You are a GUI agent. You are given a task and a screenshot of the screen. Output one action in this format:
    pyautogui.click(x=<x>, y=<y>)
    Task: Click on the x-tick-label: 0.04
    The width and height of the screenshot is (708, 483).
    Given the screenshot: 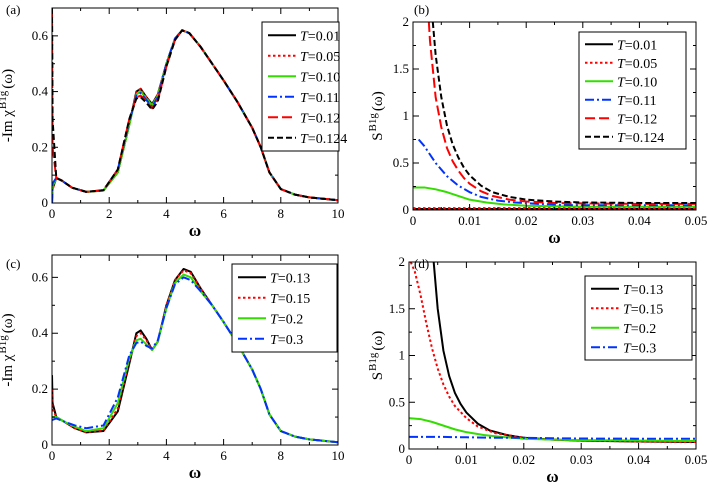 What is the action you would take?
    pyautogui.click(x=638, y=459)
    